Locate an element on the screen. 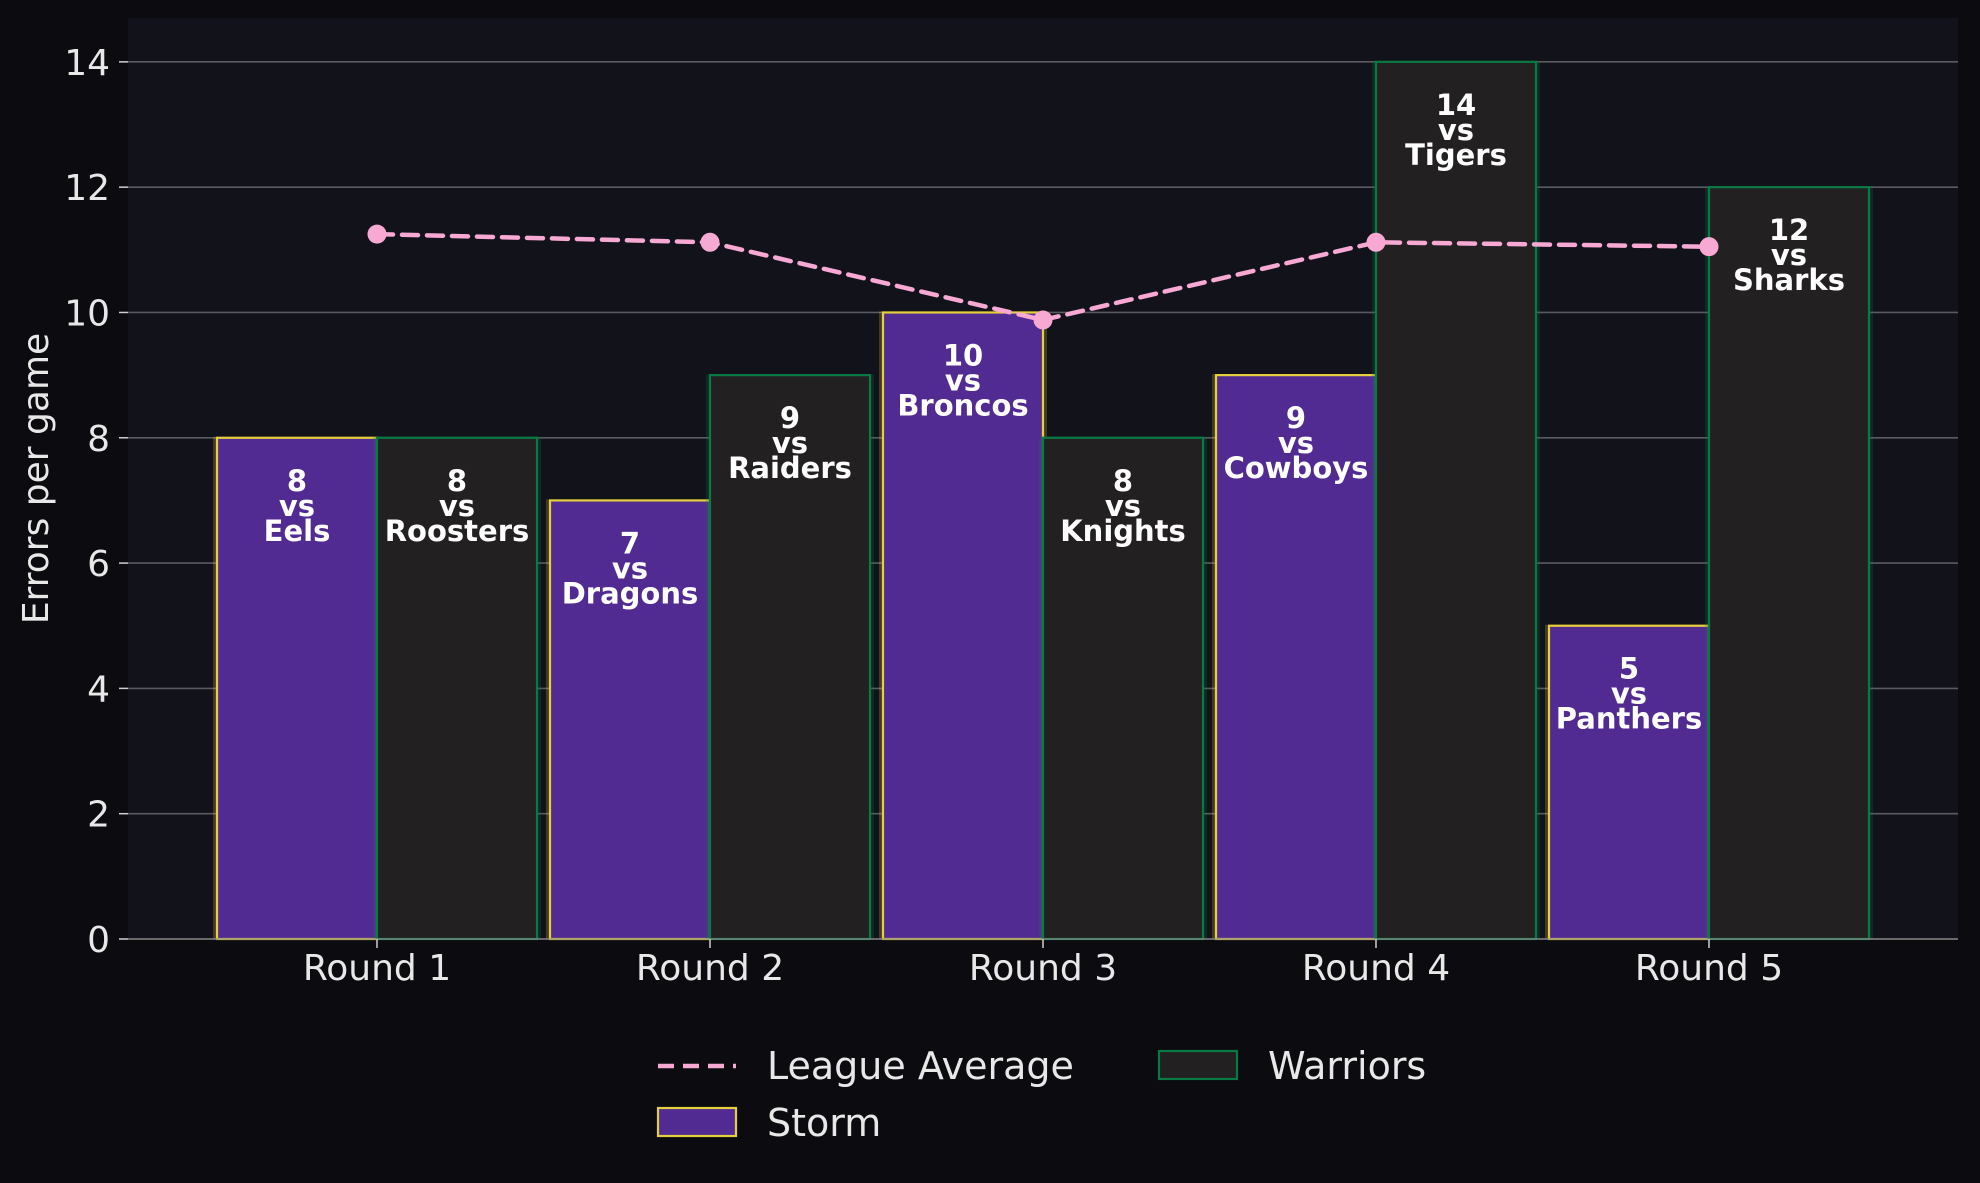  bar-data-label: Knights is located at coordinates (1123, 531).